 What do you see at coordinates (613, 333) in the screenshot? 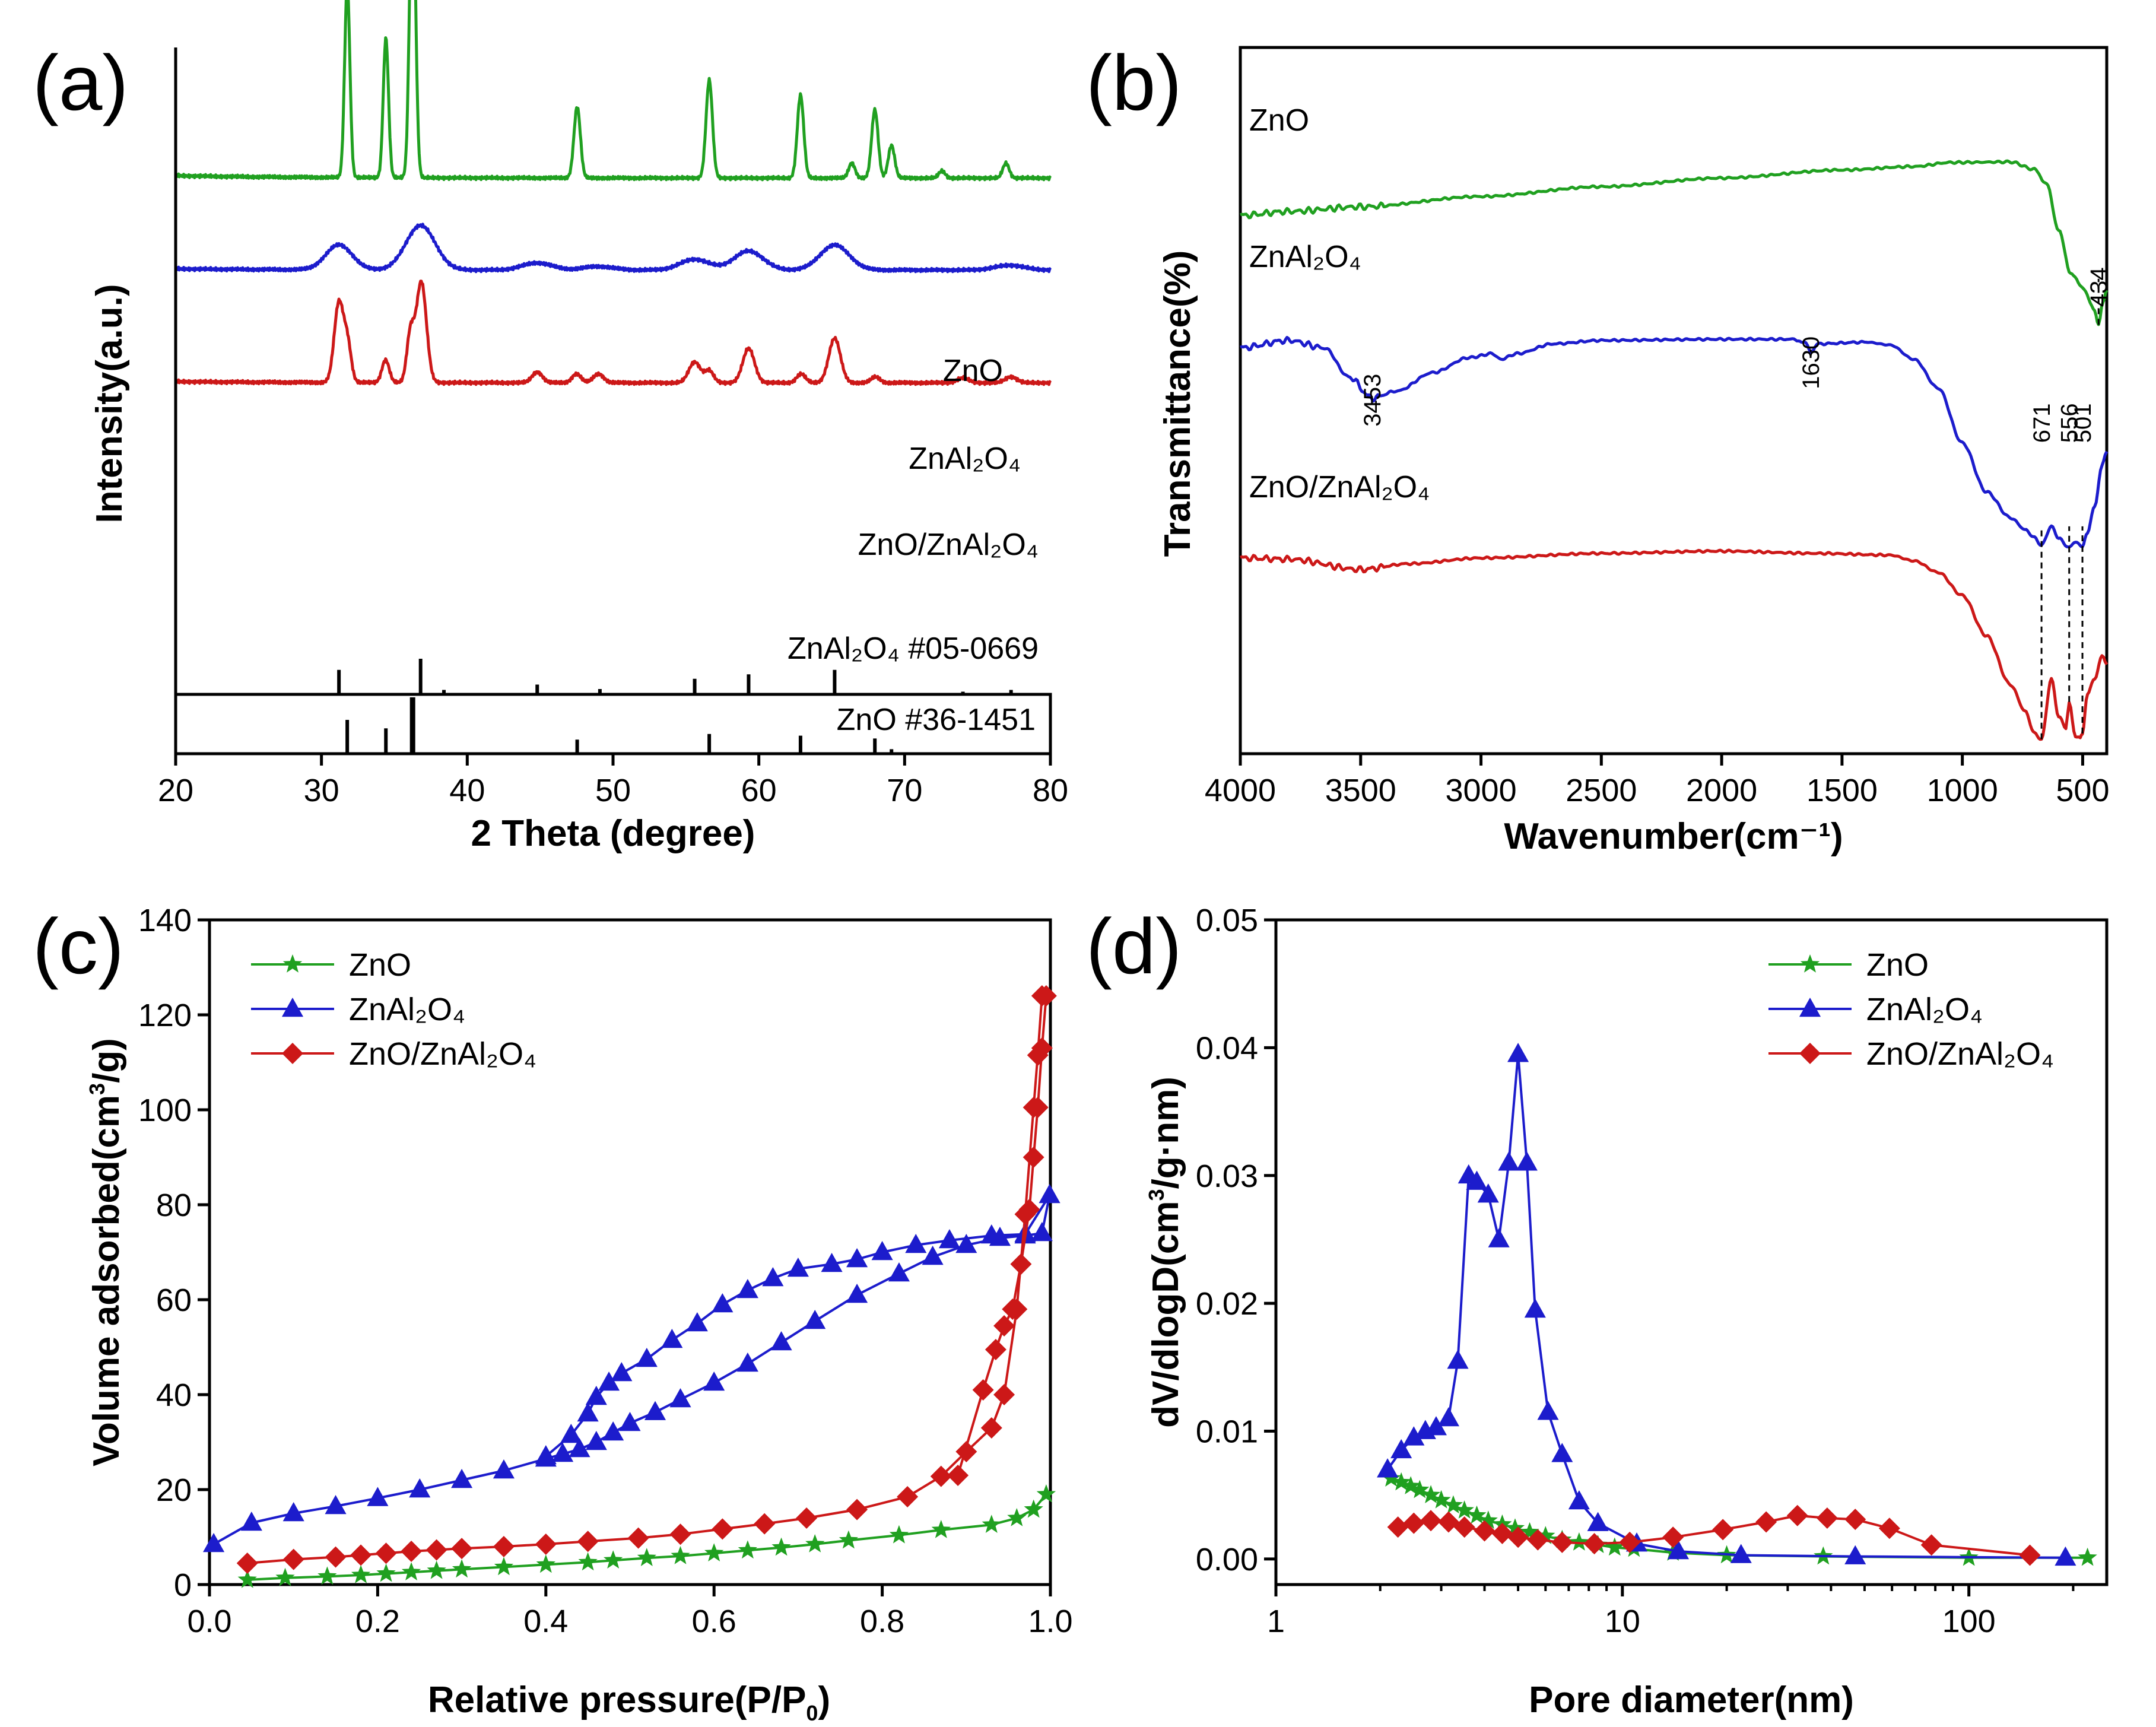
I see `panel-a-series-composite` at bounding box center [613, 333].